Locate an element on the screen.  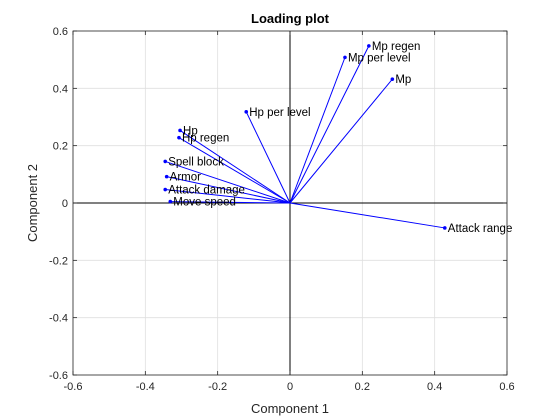
loading-label: Spell block is located at coordinates (196, 162).